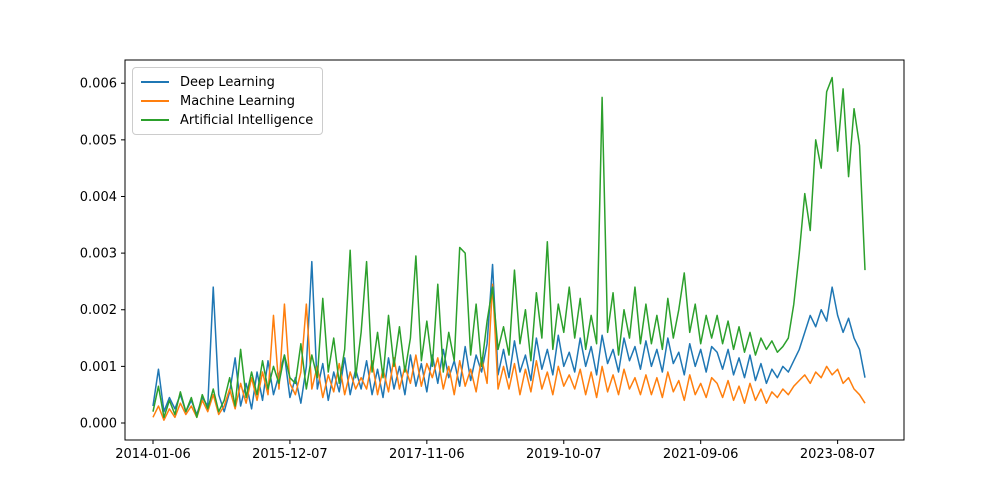 The width and height of the screenshot is (1000, 500). What do you see at coordinates (237, 101) in the screenshot?
I see `legend-label: Machine Learning` at bounding box center [237, 101].